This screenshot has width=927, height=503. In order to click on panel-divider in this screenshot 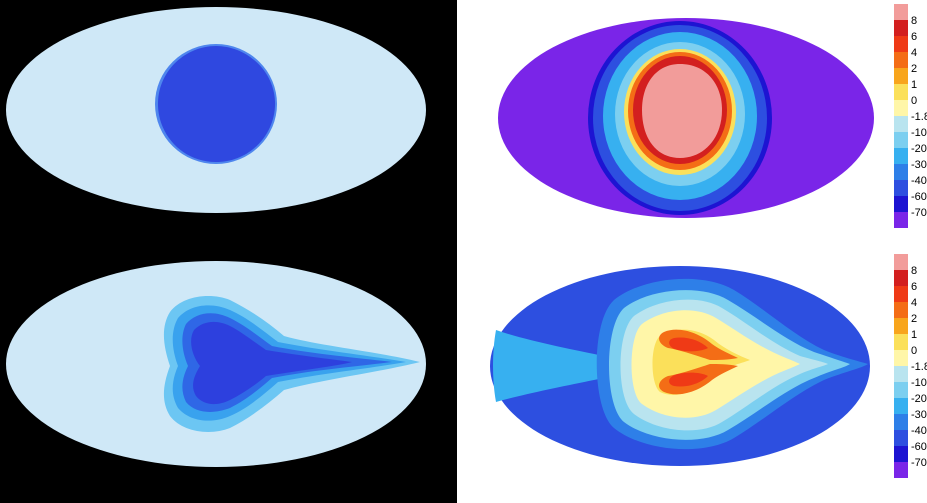, I will do `click(460, 251)`.